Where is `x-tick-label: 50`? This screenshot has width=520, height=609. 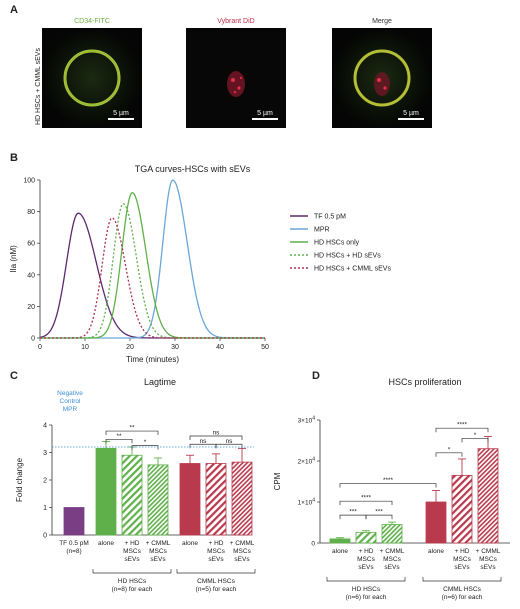 x-tick-label: 50 is located at coordinates (265, 347).